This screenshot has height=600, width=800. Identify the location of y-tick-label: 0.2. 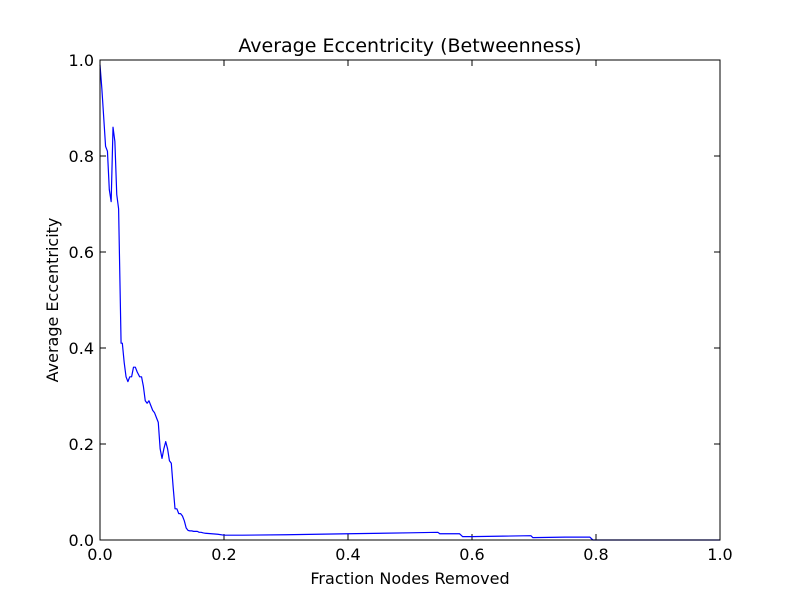
(81, 444).